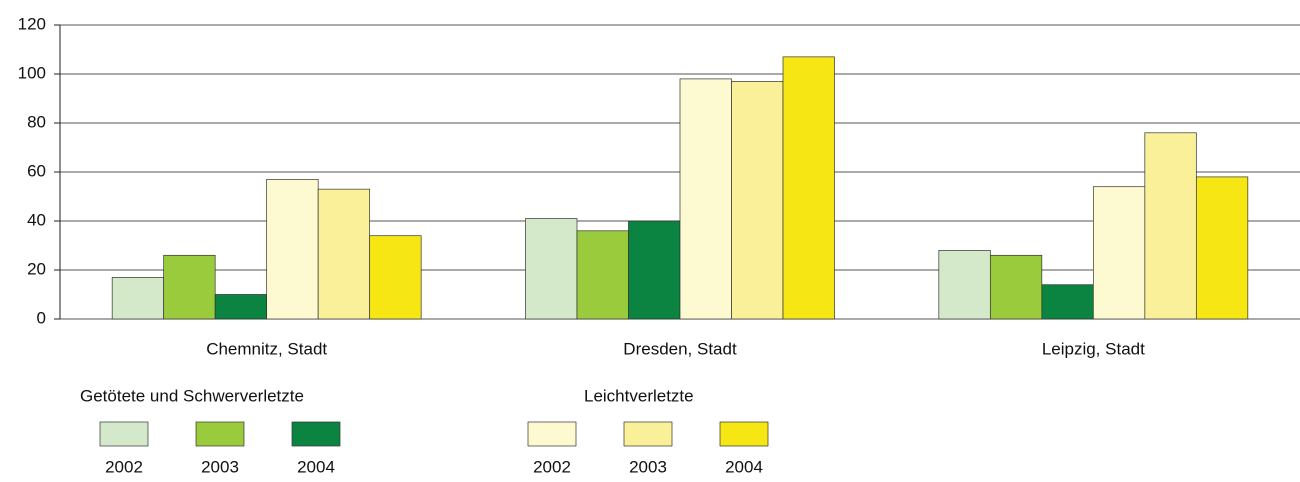  I want to click on y-tick-label: 40, so click(36, 219).